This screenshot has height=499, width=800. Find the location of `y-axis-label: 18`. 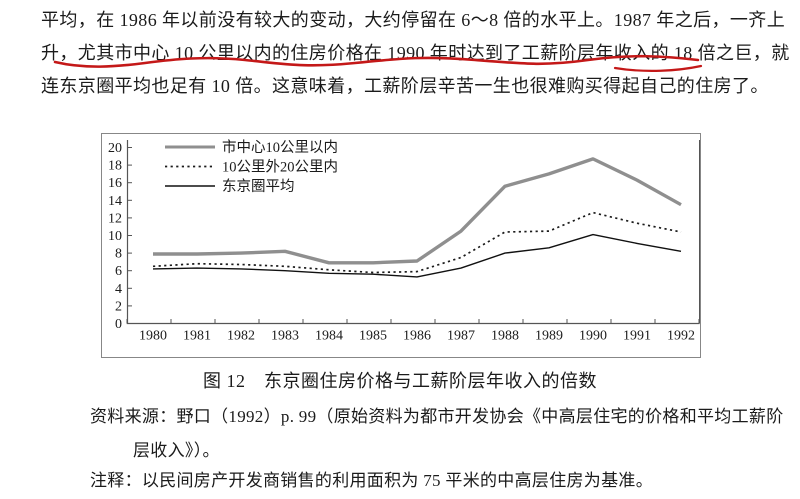

y-axis-label: 18 is located at coordinates (115, 166).